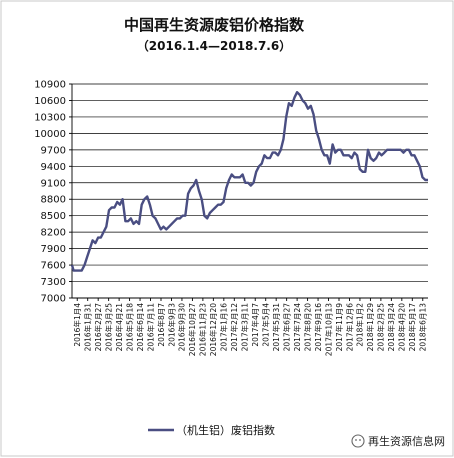 The image size is (454, 458). What do you see at coordinates (182, 327) in the screenshot?
I see `x-tick-label: 2016年9月30` at bounding box center [182, 327].